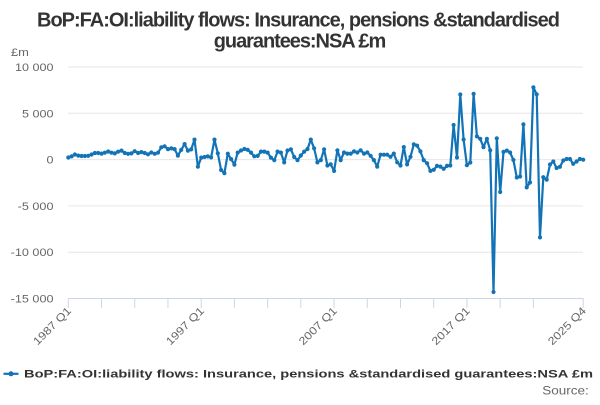 The width and height of the screenshot is (600, 405). Describe the element at coordinates (300, 42) in the screenshot. I see `svg-text: guarantees:NSA £m` at that location.